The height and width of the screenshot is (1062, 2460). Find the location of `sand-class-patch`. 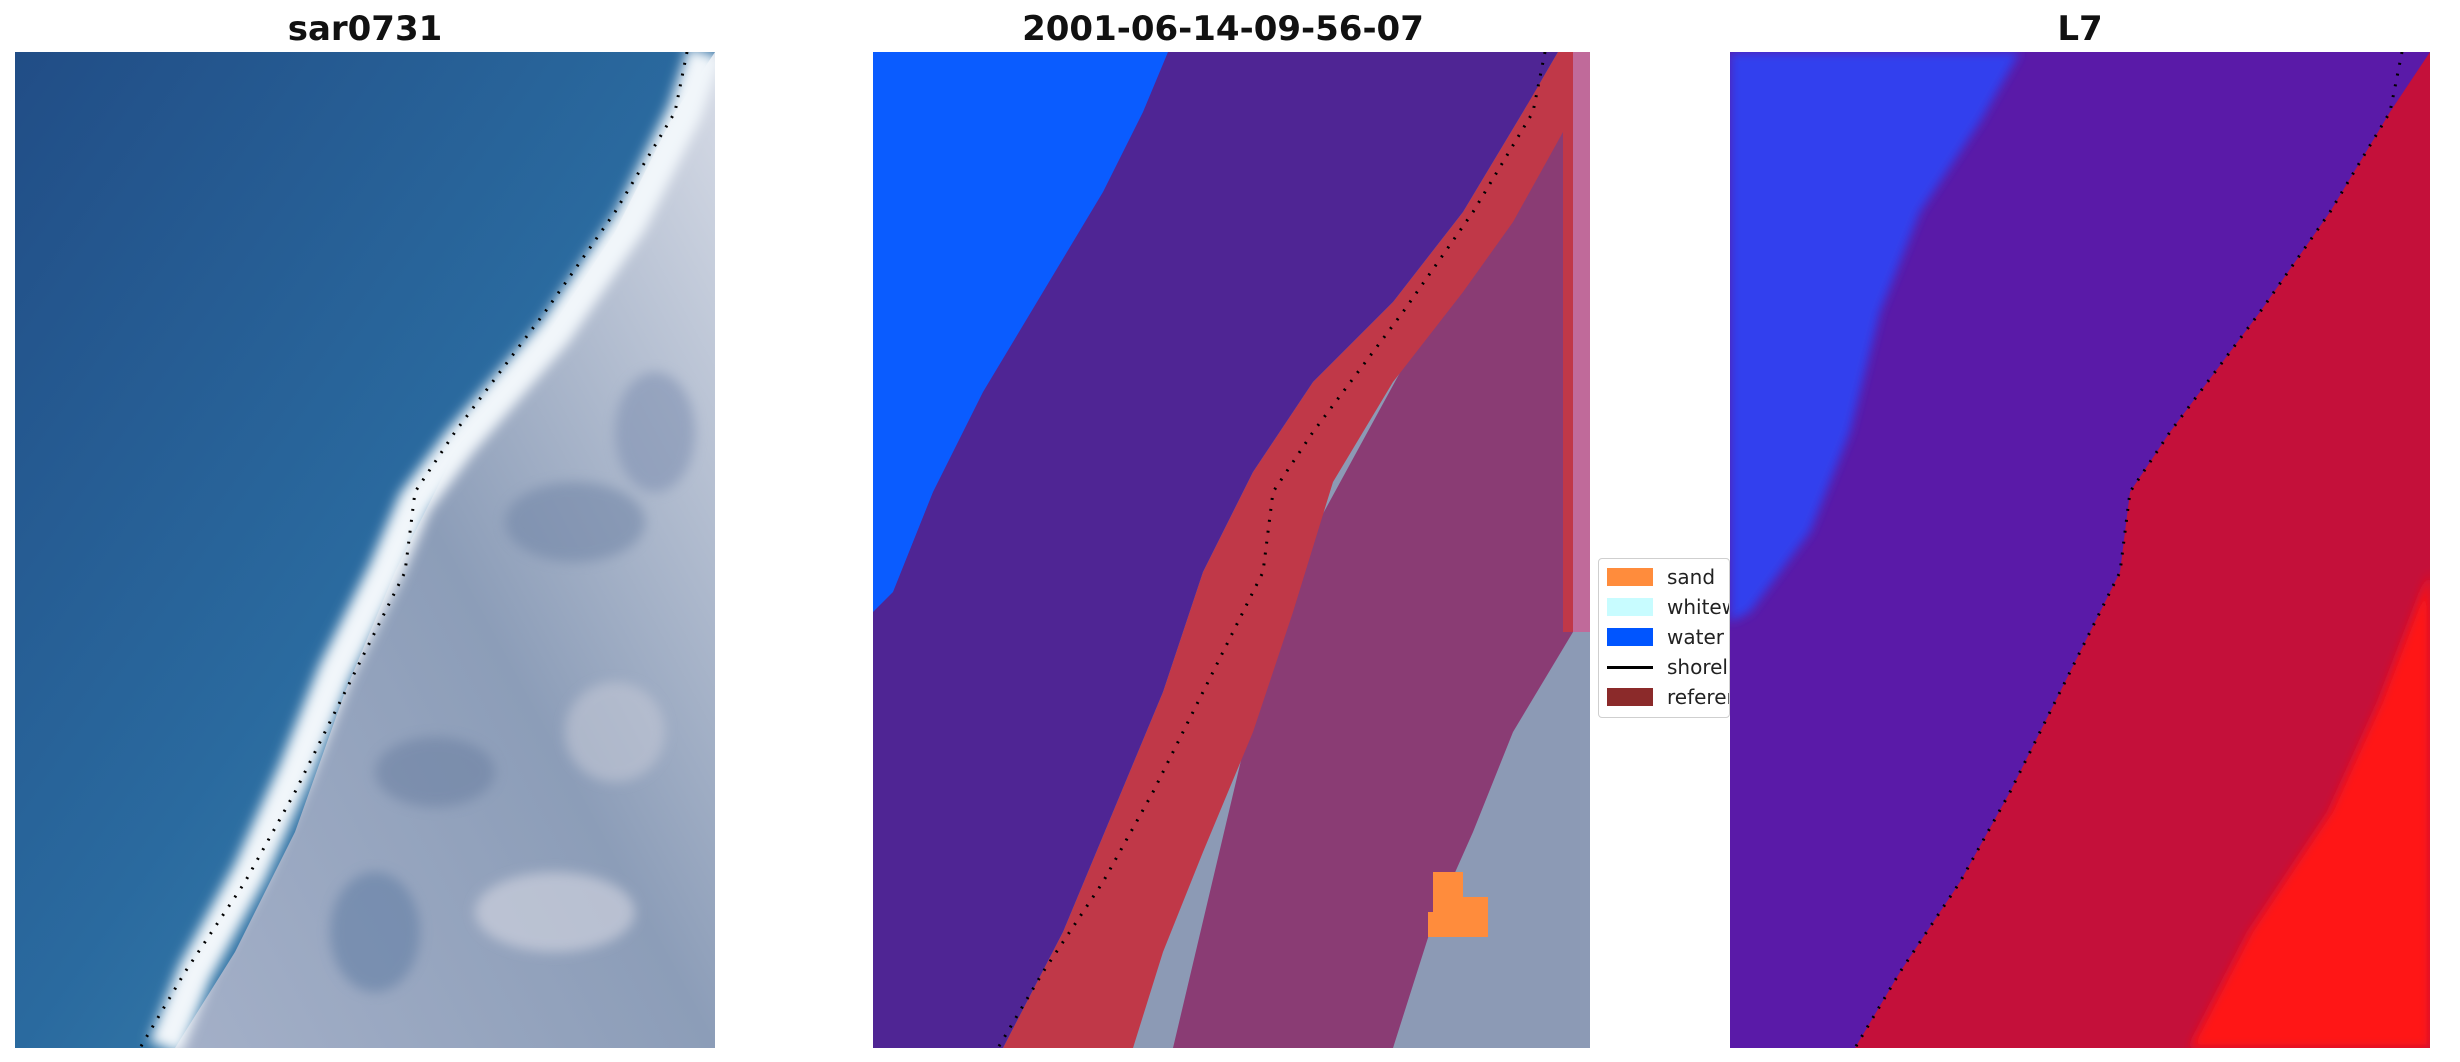

sand-class-patch is located at coordinates (1458, 904).